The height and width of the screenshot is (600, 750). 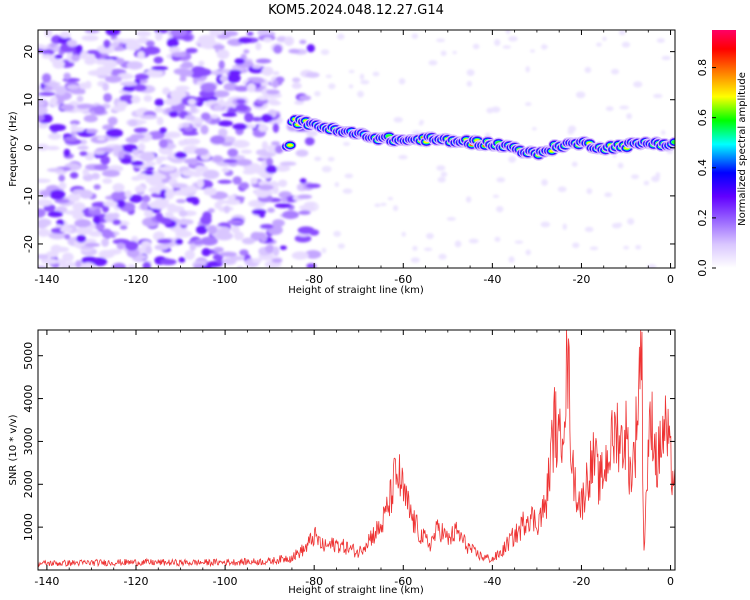 What do you see at coordinates (225, 279) in the screenshot?
I see `spectrogram-x-tick-label: -100` at bounding box center [225, 279].